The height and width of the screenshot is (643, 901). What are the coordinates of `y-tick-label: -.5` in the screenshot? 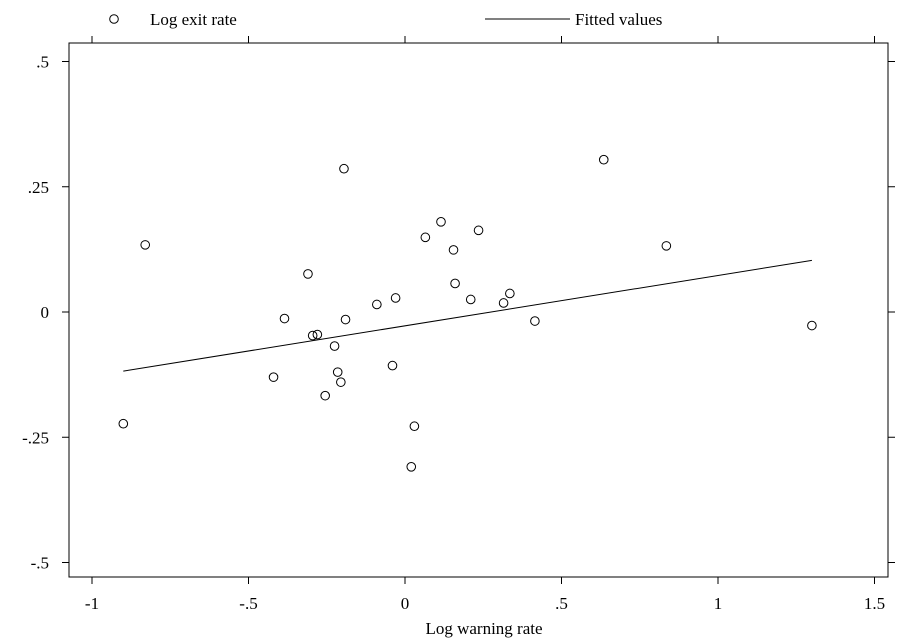 It's located at (40, 563).